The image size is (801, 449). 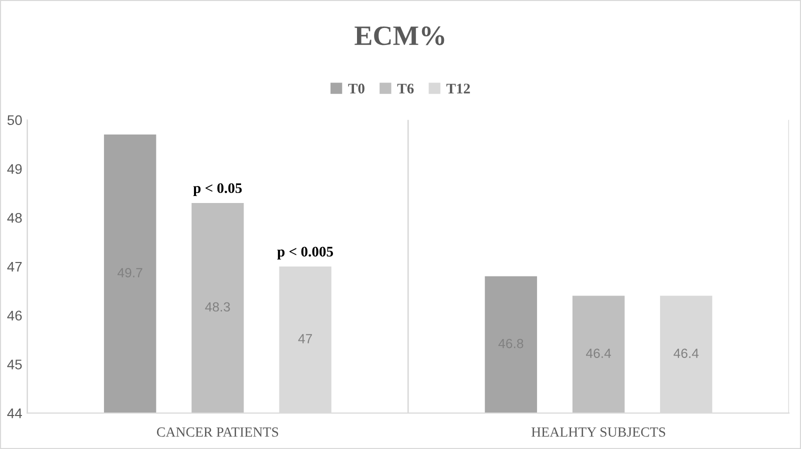 What do you see at coordinates (305, 339) in the screenshot?
I see `data-label: 47` at bounding box center [305, 339].